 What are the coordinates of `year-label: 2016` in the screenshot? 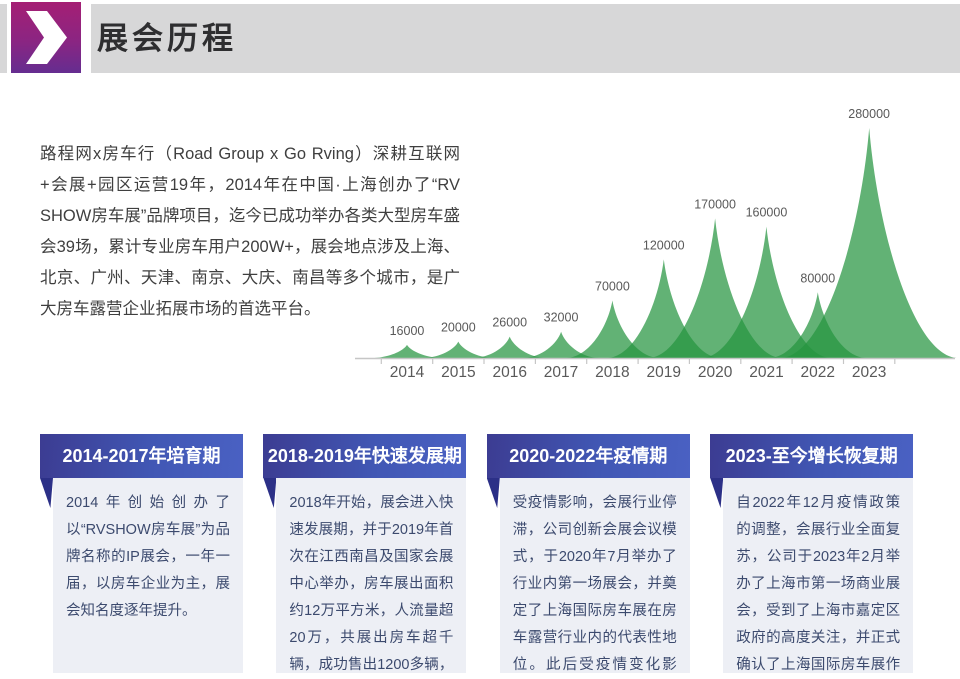 It's located at (509, 372).